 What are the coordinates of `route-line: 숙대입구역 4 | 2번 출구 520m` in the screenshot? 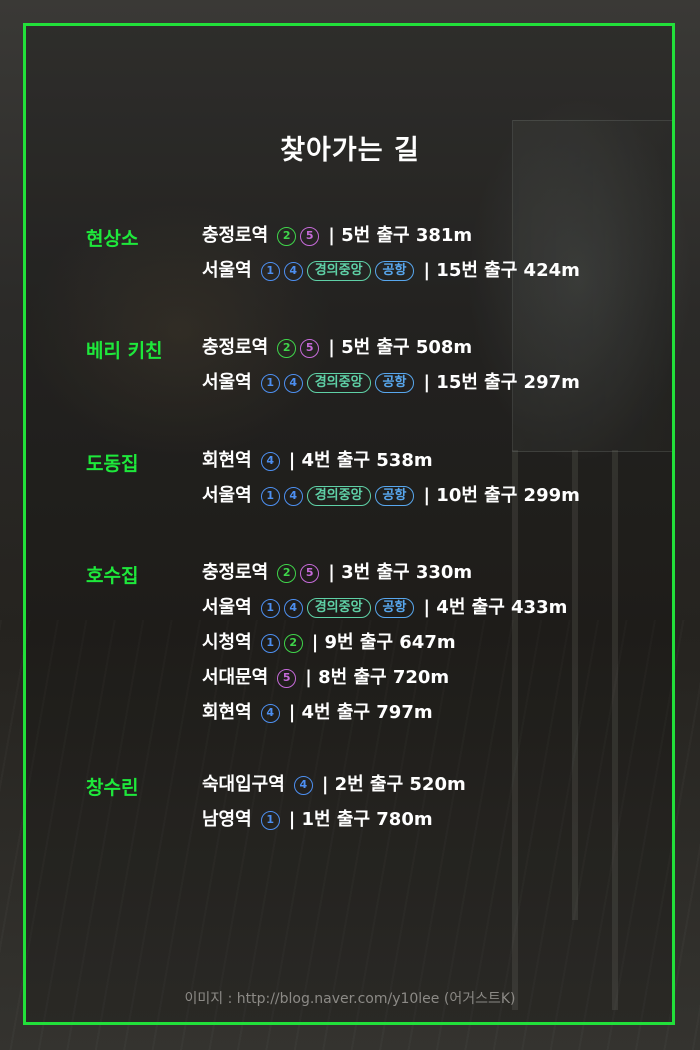 It's located at (334, 790).